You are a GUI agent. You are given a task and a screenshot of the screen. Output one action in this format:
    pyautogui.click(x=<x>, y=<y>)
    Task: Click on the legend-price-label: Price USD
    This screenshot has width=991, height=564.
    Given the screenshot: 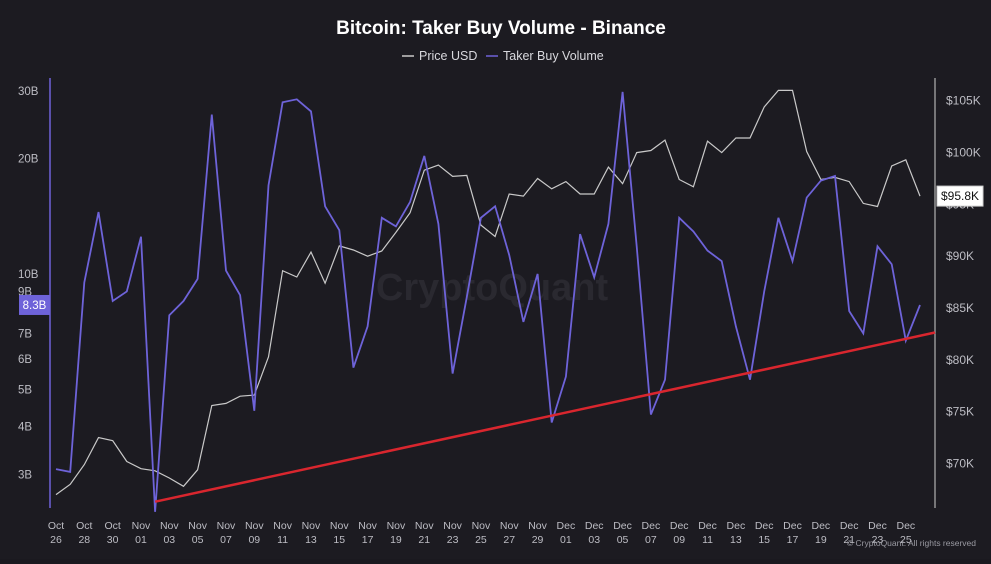 What is the action you would take?
    pyautogui.click(x=448, y=56)
    